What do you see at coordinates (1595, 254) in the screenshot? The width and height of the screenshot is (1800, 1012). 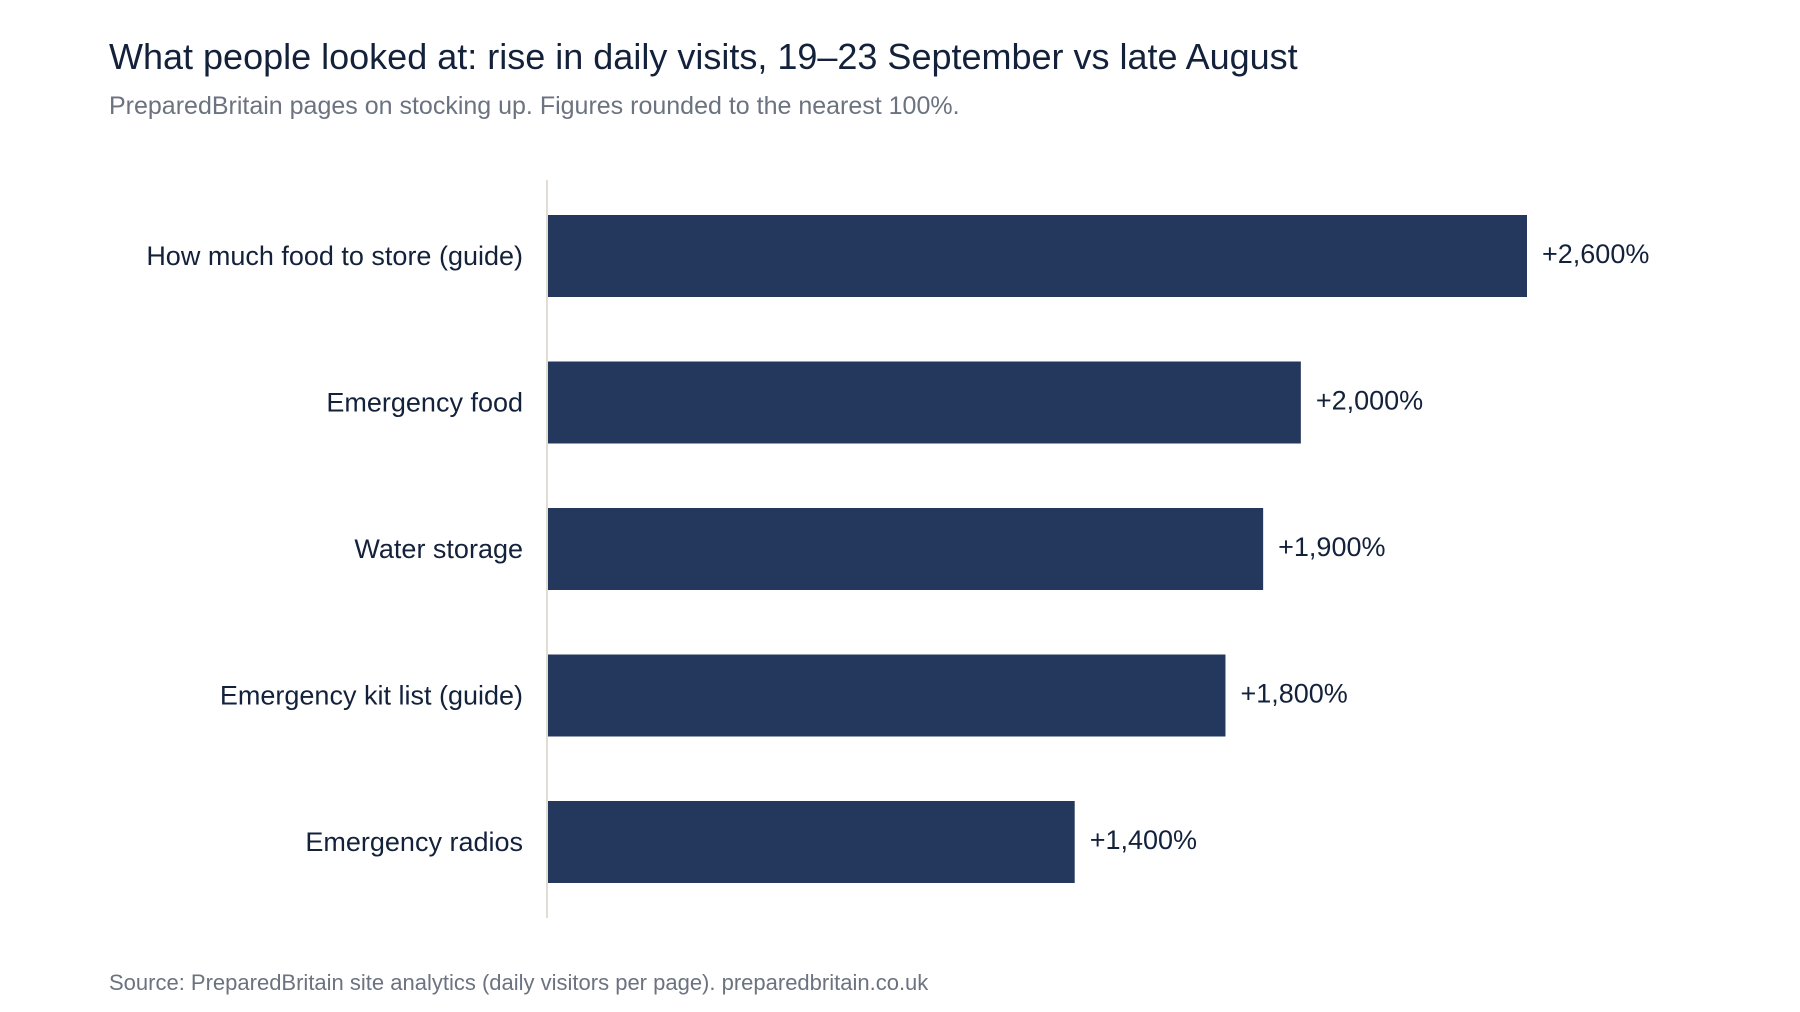 I see `value-label: +2,600%` at bounding box center [1595, 254].